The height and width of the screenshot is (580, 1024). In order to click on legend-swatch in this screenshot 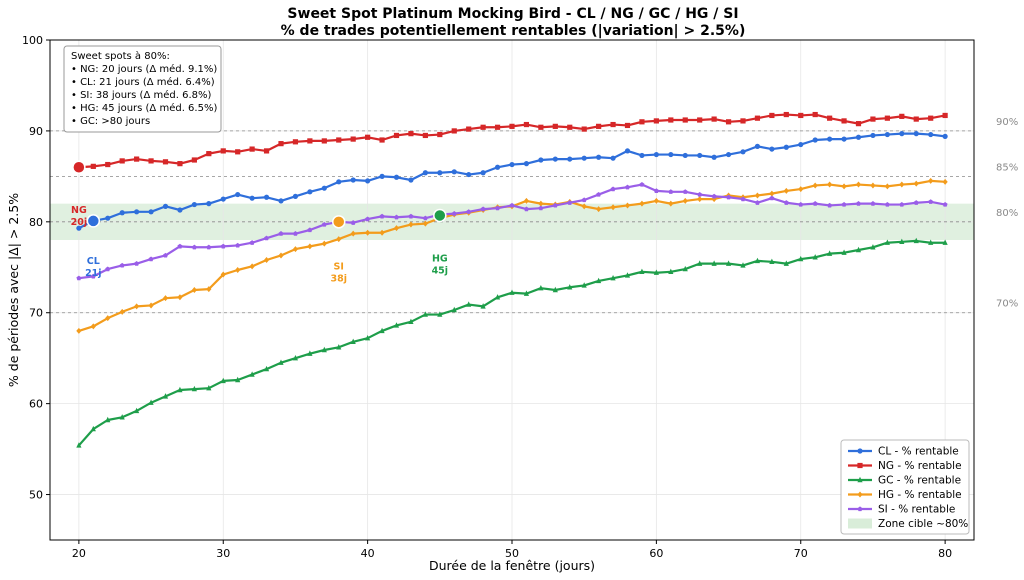, I will do `click(860, 523)`.